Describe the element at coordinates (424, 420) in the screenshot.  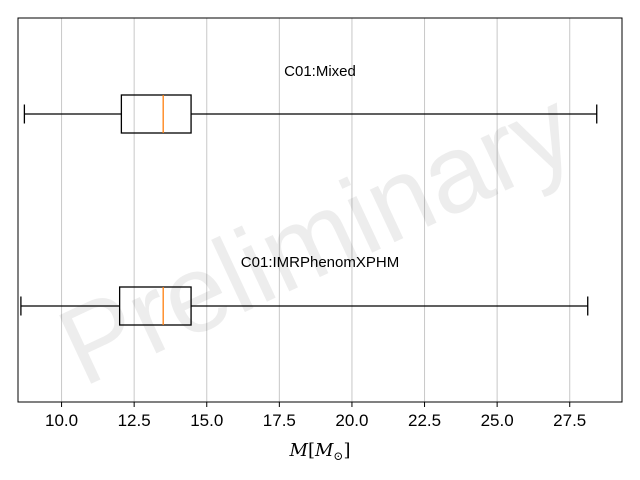
I see `x-tick-label: 22.5` at that location.